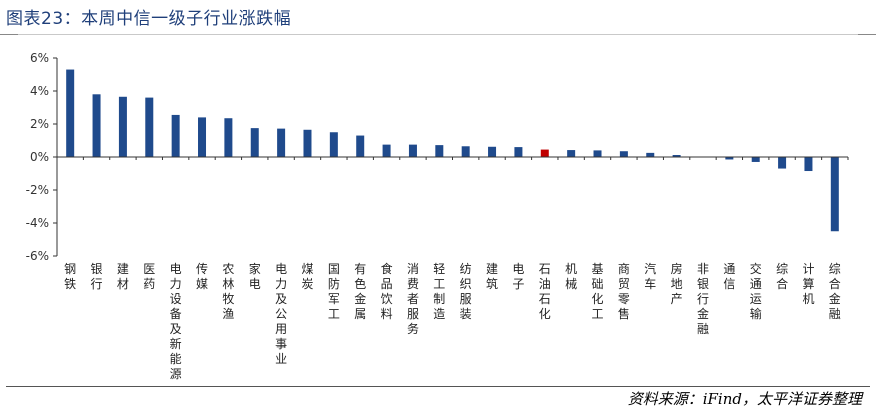 The height and width of the screenshot is (413, 876). I want to click on y-tick-label: 0%, so click(39, 157).